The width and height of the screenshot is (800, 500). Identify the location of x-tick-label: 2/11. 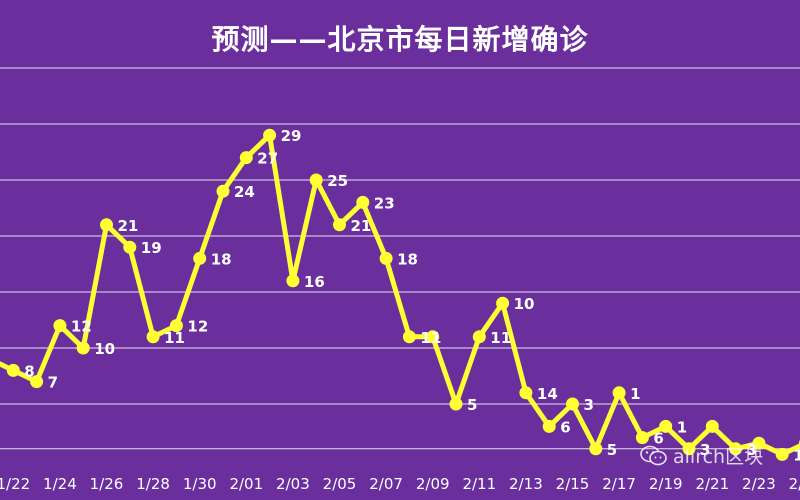
(479, 484).